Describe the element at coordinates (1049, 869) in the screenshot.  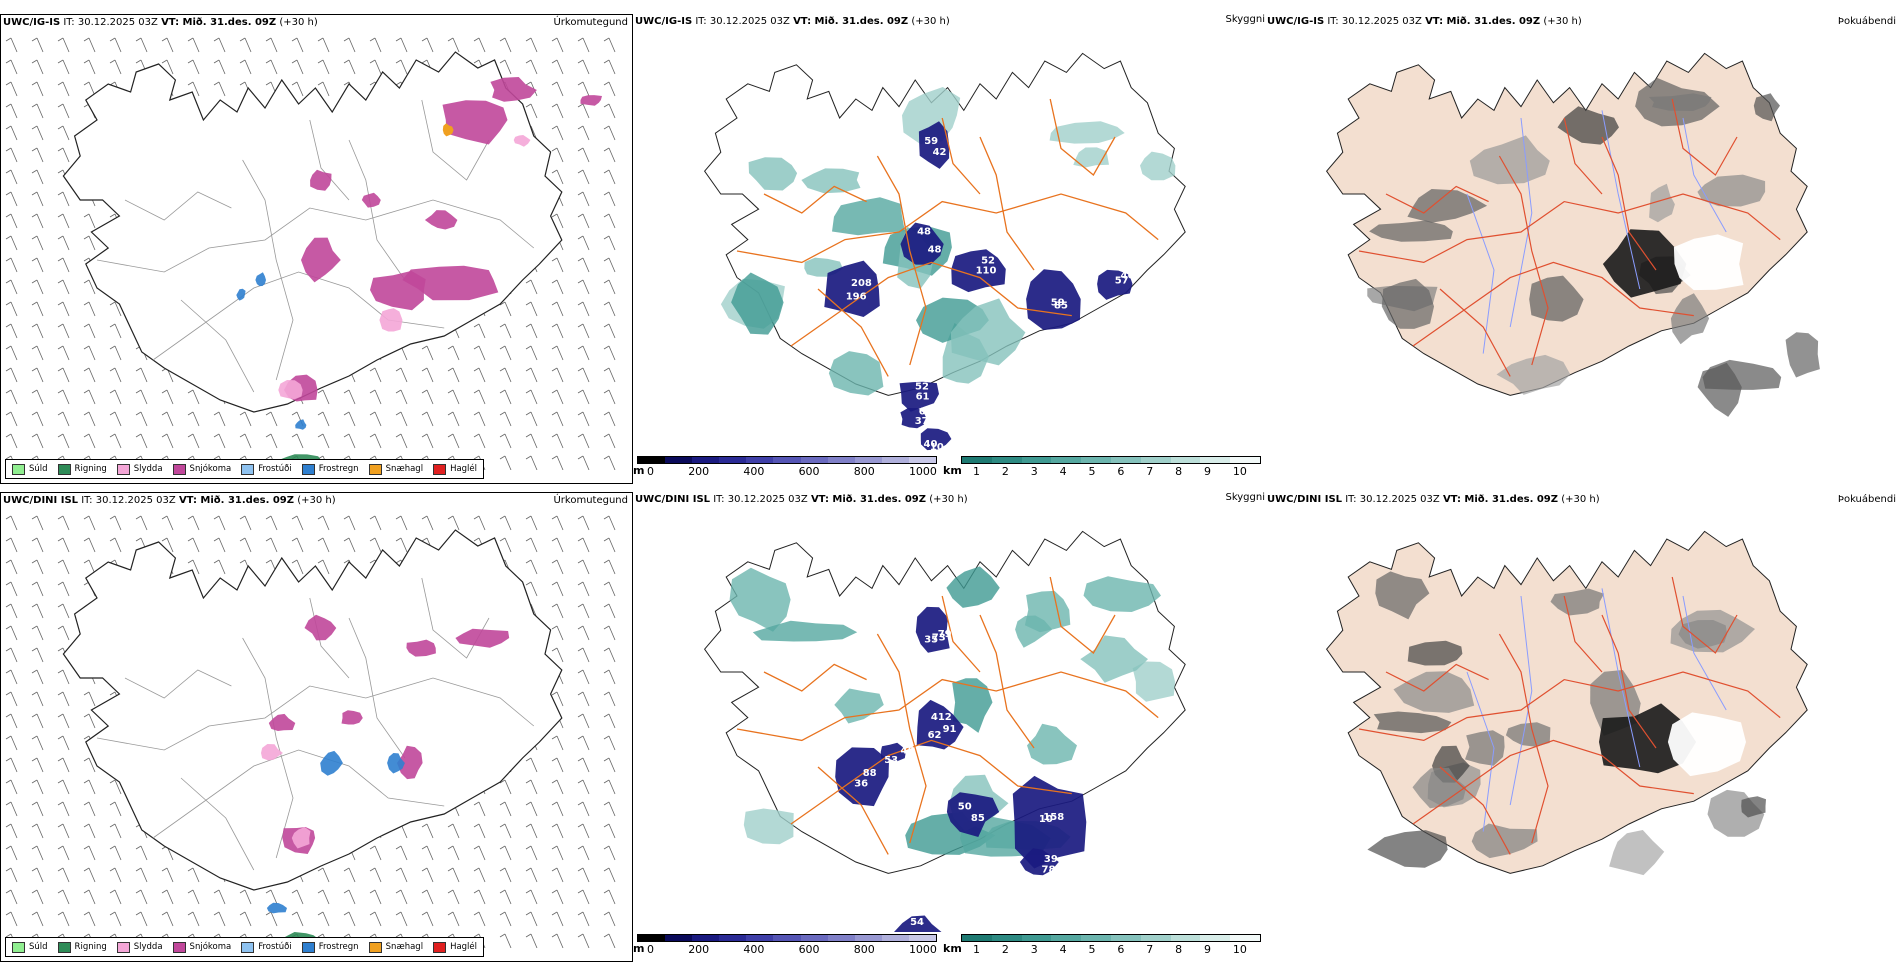
I see `ceiling-value-label: 78` at that location.